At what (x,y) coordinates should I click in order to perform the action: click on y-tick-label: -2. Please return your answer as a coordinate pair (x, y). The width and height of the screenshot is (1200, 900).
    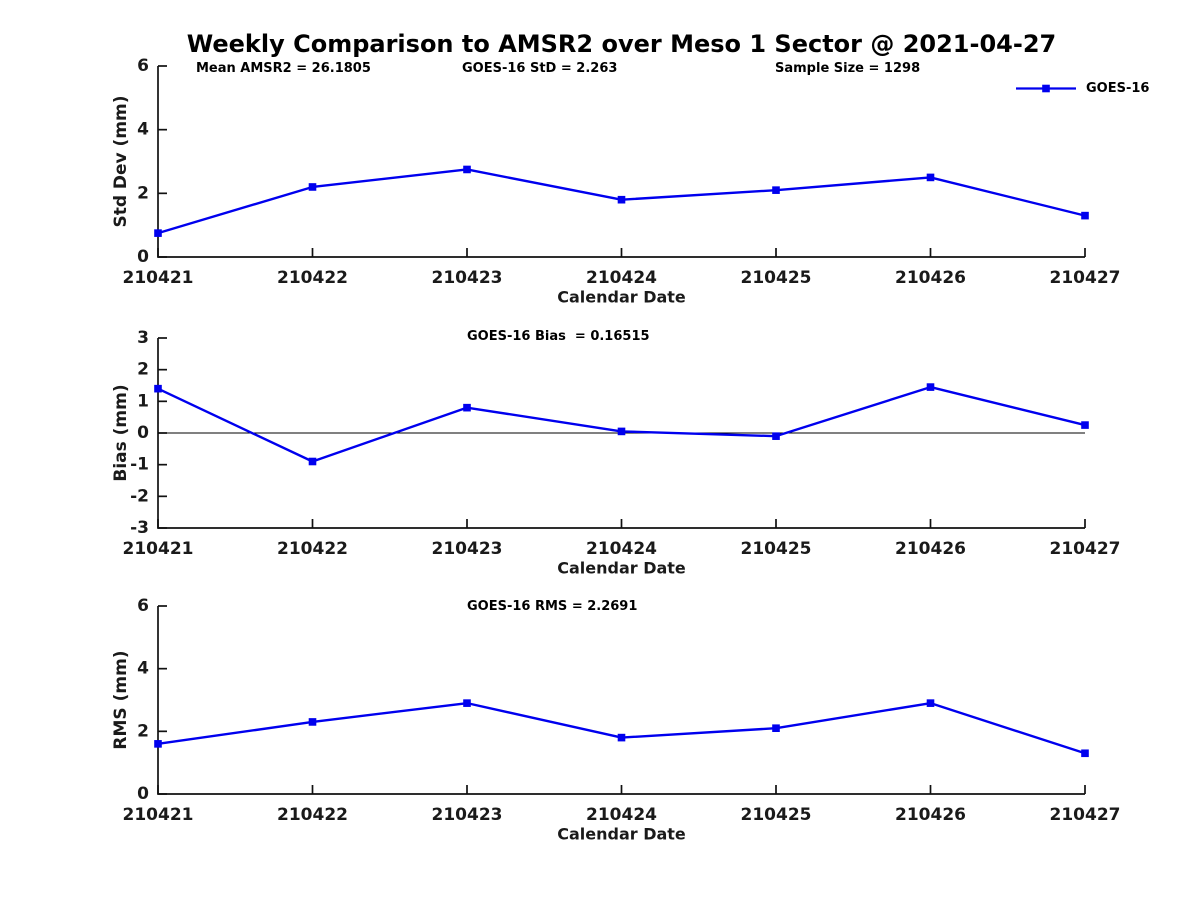
    Looking at the image, I should click on (139, 496).